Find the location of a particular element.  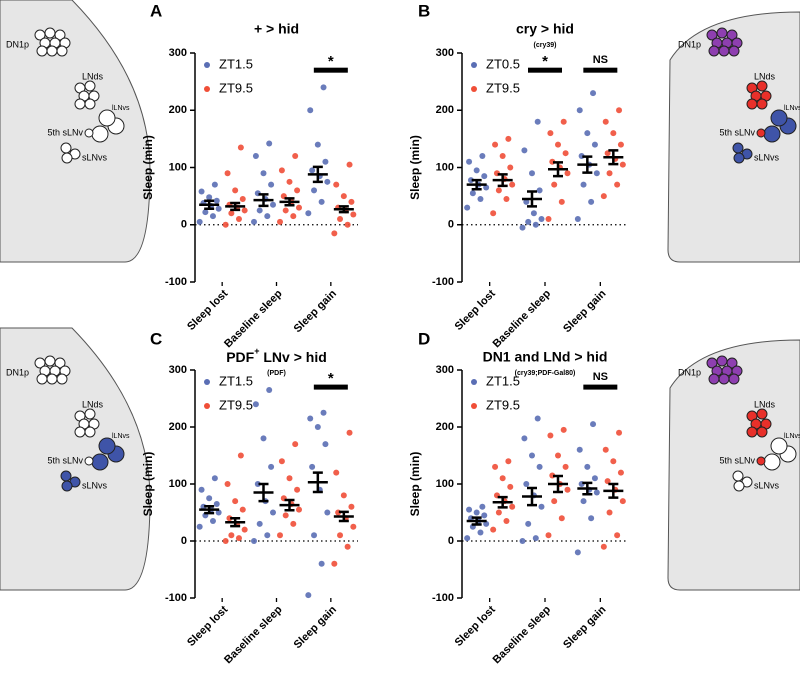

title-part: LNv > hid is located at coordinates (292, 357).